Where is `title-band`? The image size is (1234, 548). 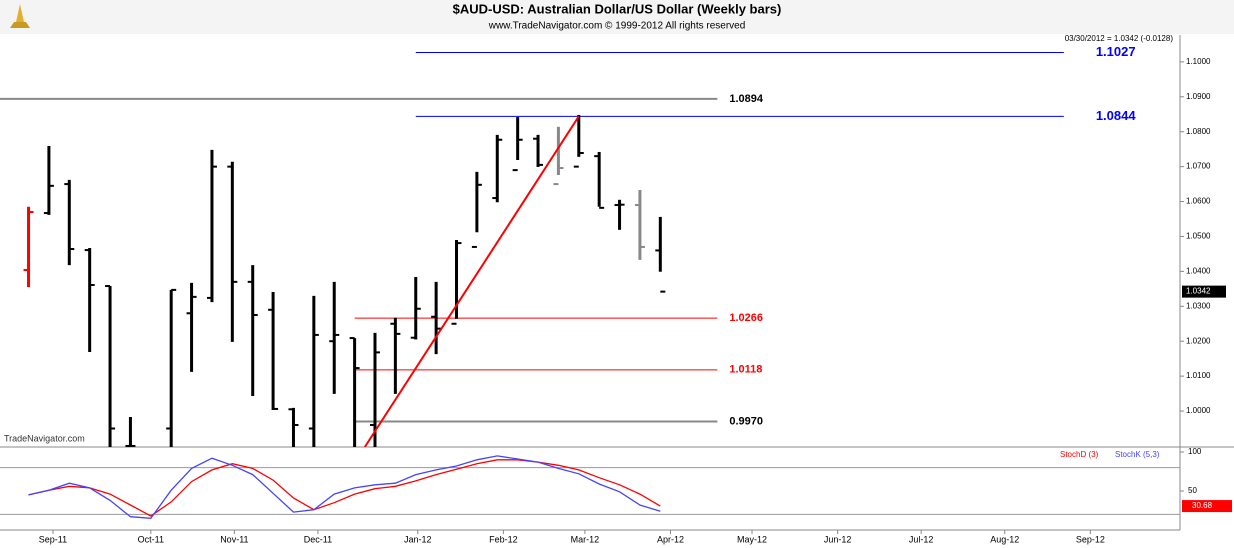 title-band is located at coordinates (617, 17).